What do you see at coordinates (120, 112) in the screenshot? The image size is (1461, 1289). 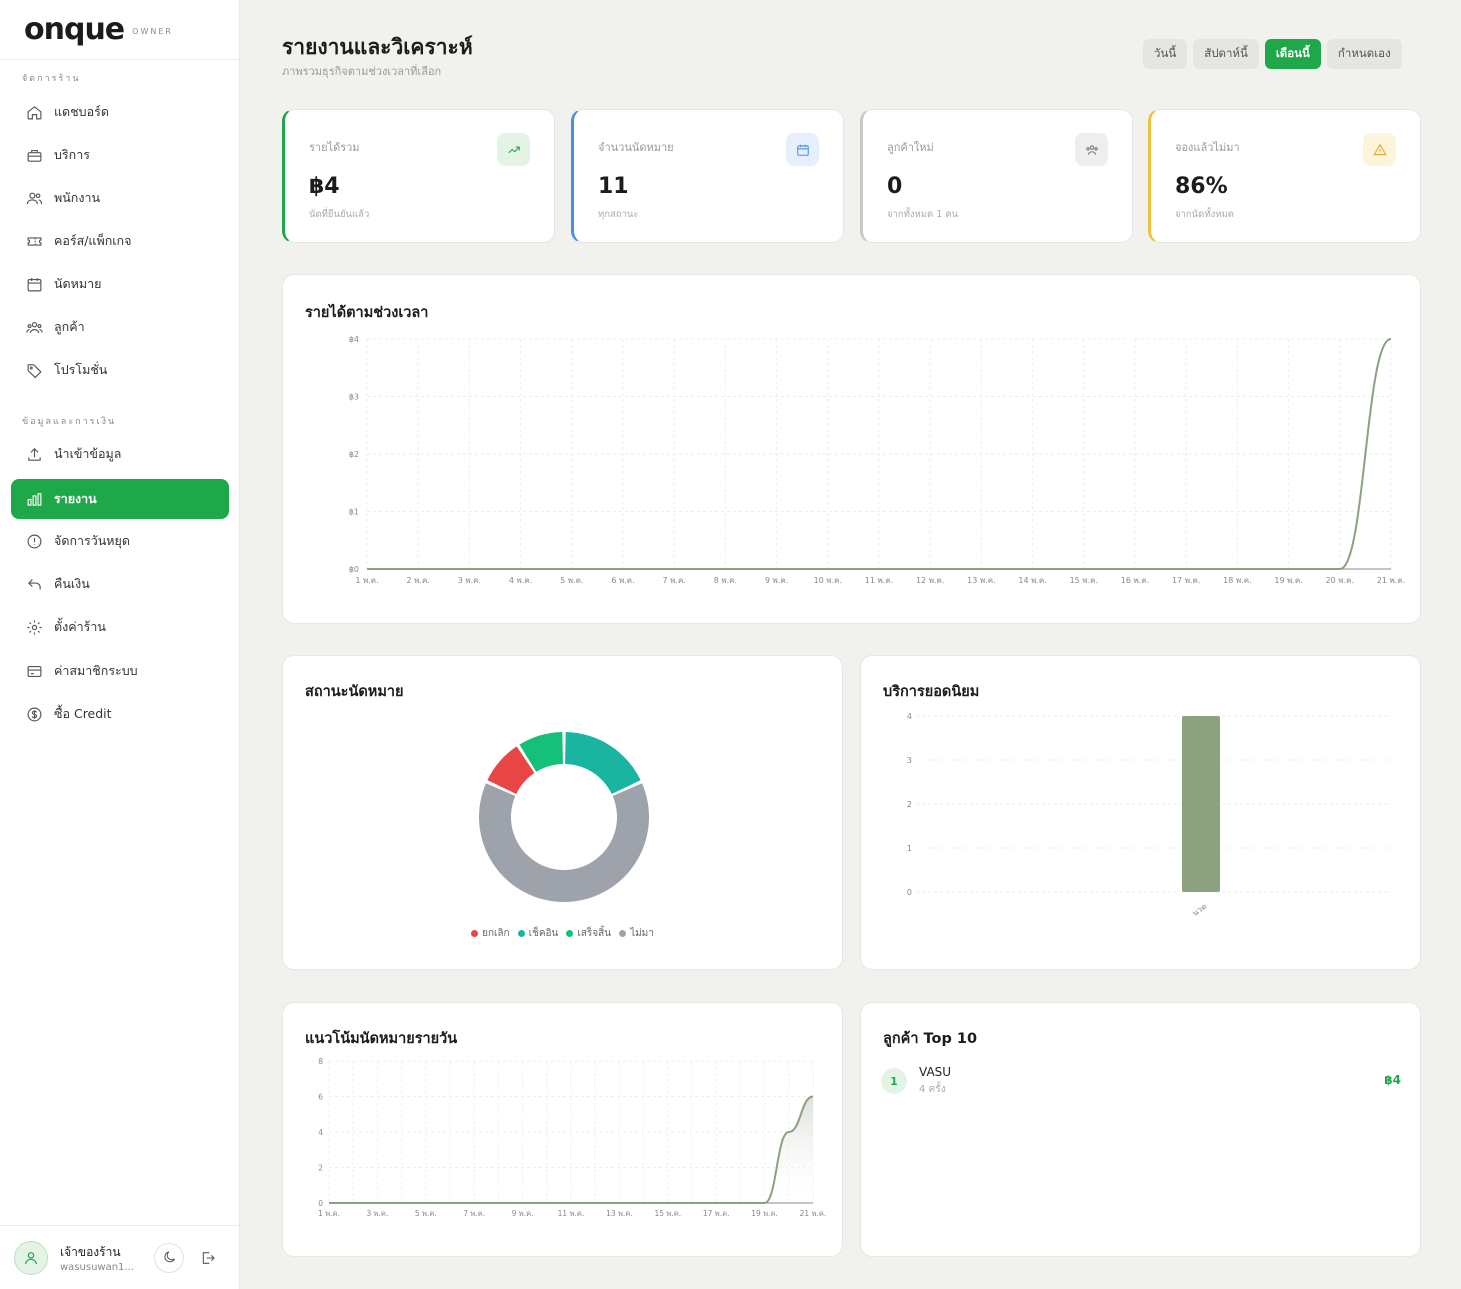 I see `sidebar-item-dashboard: แดชบอร์ด` at bounding box center [120, 112].